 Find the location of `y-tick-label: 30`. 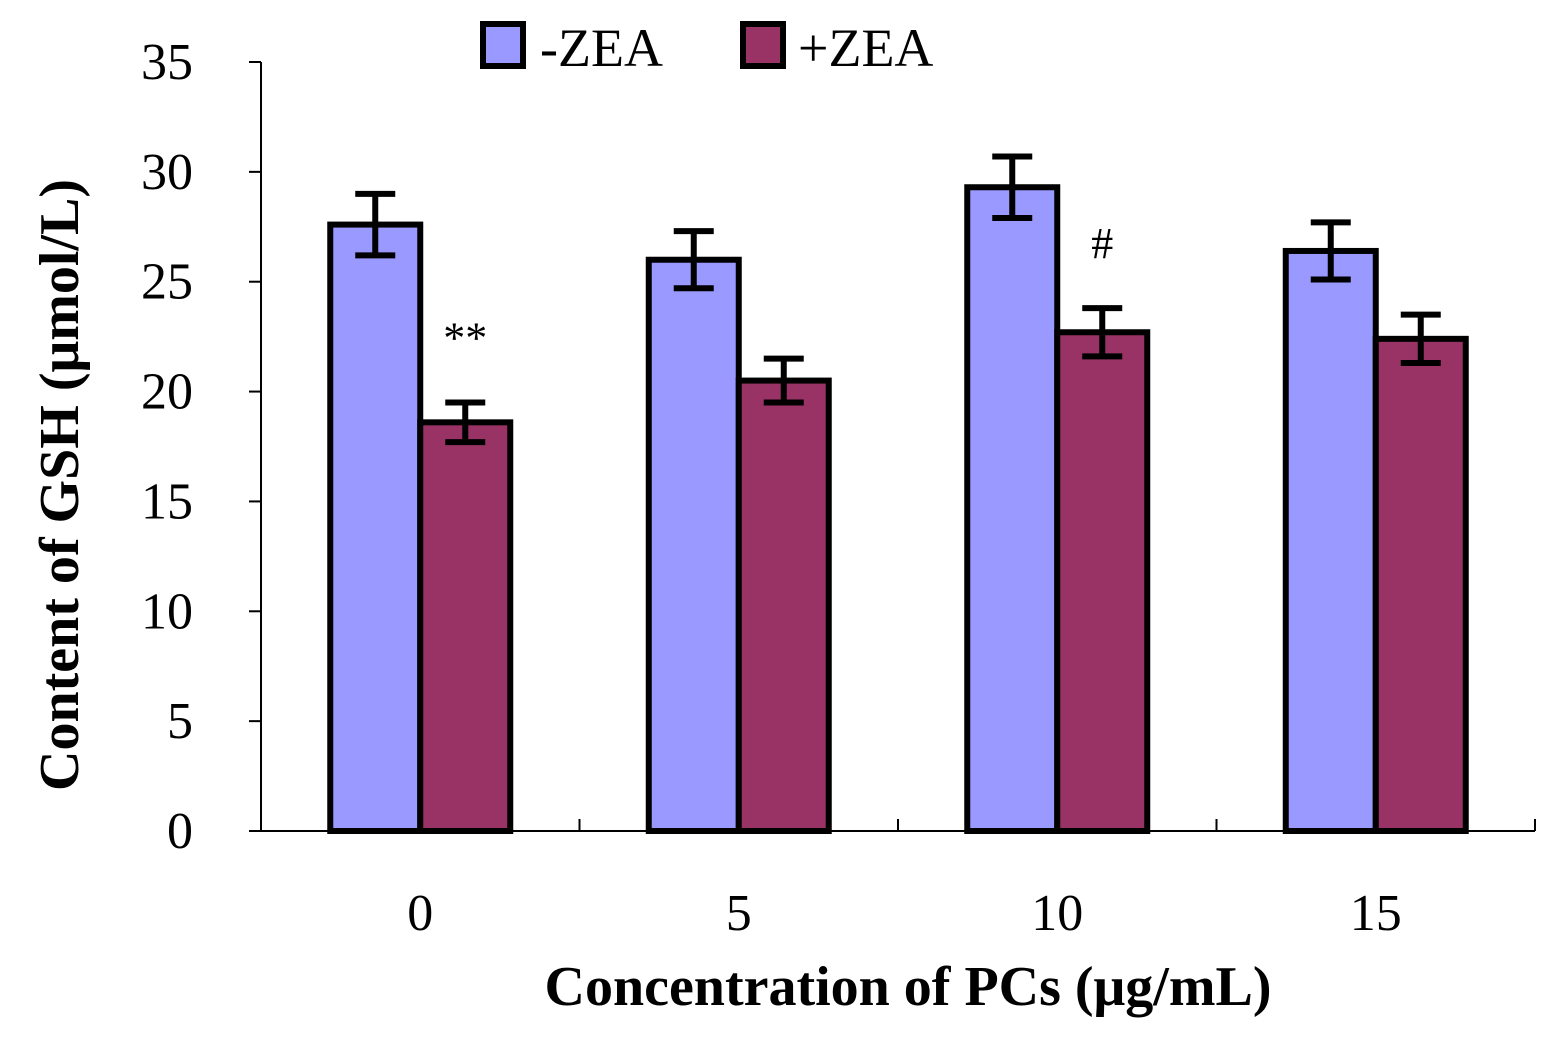

y-tick-label: 30 is located at coordinates (167, 172).